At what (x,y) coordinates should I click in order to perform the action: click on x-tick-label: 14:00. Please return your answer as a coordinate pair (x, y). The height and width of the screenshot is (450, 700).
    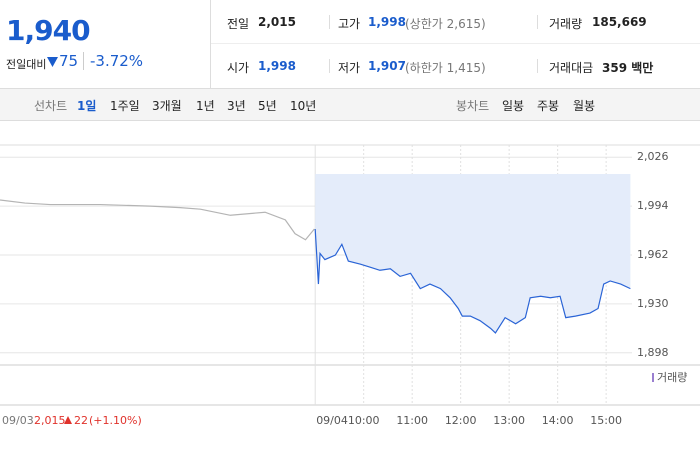
    Looking at the image, I should click on (558, 420).